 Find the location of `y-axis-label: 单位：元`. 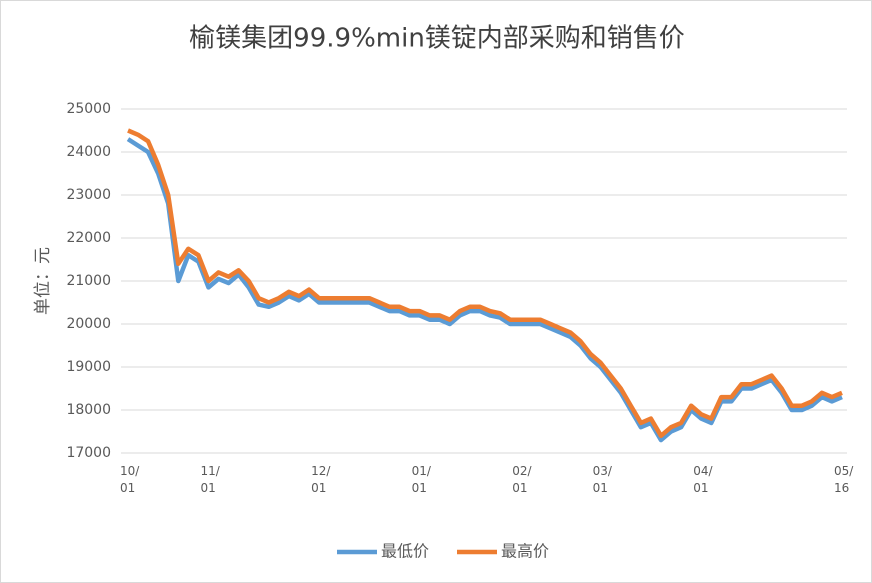

y-axis-label: 单位：元 is located at coordinates (43, 281).